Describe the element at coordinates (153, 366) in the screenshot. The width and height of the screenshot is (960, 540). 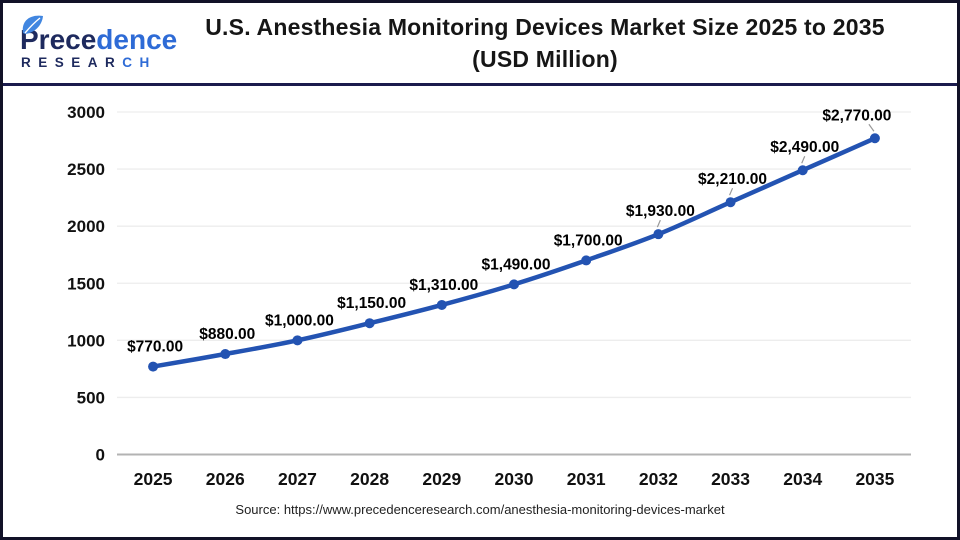
I see `data-point-2025` at that location.